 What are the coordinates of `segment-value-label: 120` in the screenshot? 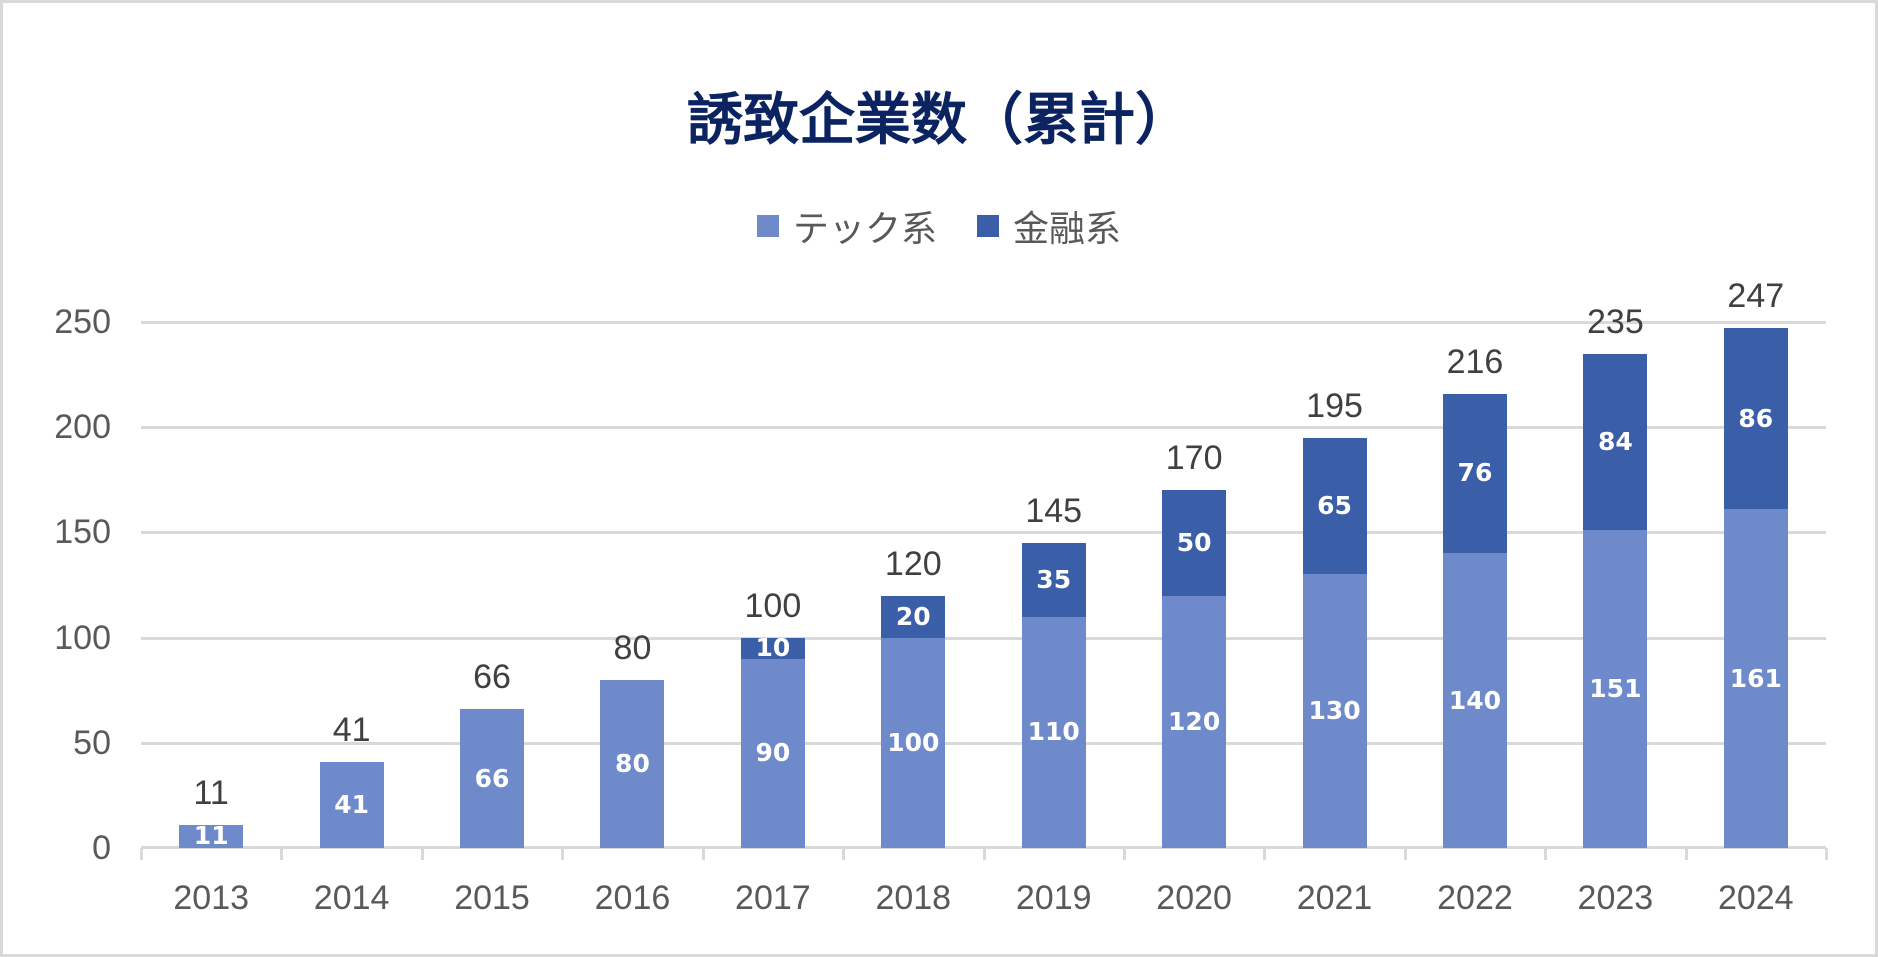 It's located at (1194, 721).